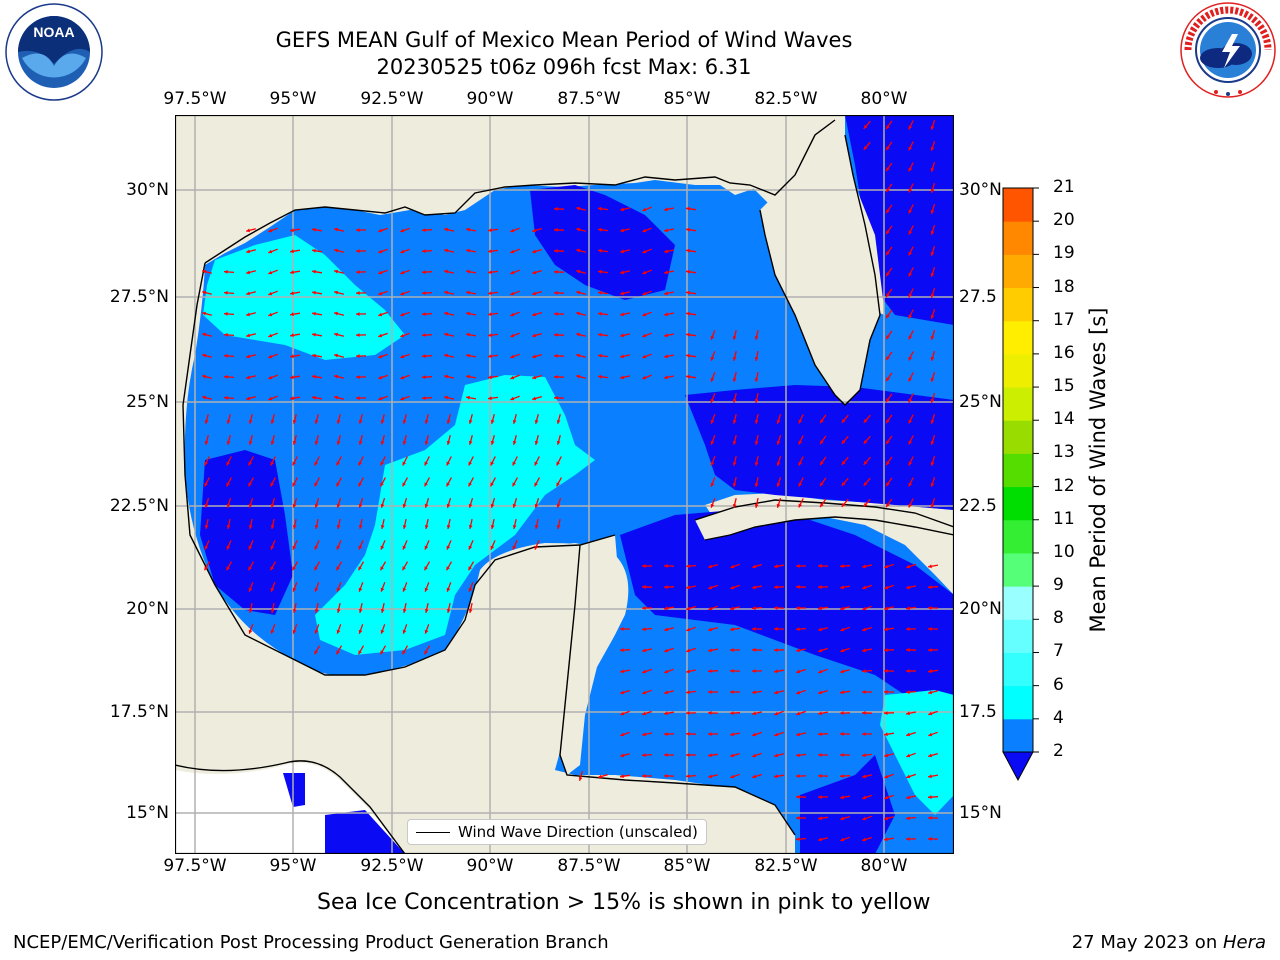  What do you see at coordinates (293, 99) in the screenshot?
I see `lon-tick-top: 95°W` at bounding box center [293, 99].